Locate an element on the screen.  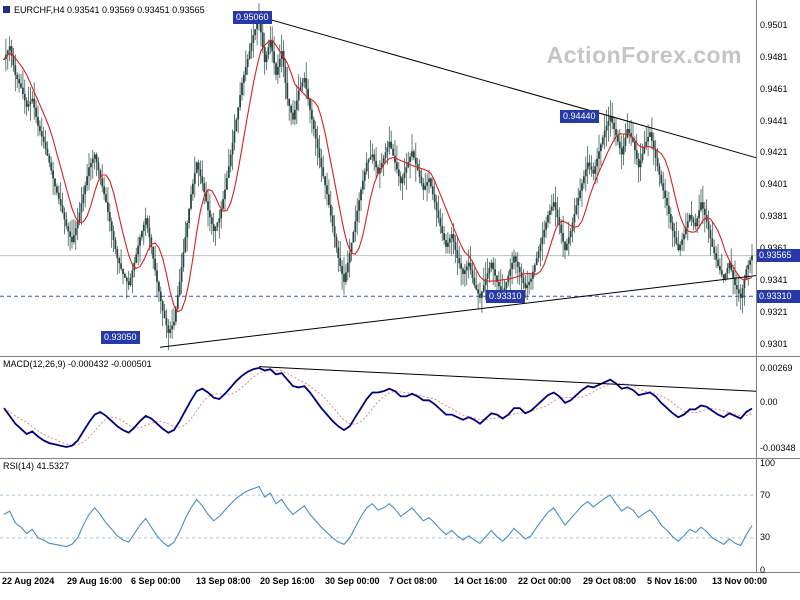
price-axis-tick: 0.9481 is located at coordinates (774, 57).